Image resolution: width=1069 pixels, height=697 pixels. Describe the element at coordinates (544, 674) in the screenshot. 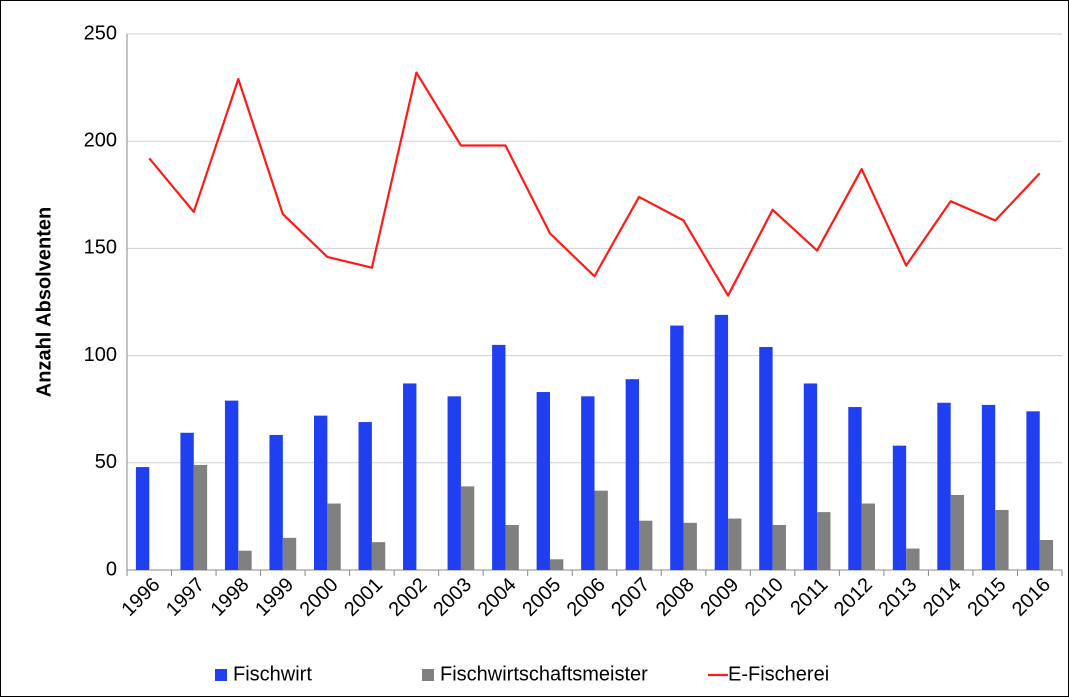

I see `legend-label: Fischwirtschaftsmeister` at that location.